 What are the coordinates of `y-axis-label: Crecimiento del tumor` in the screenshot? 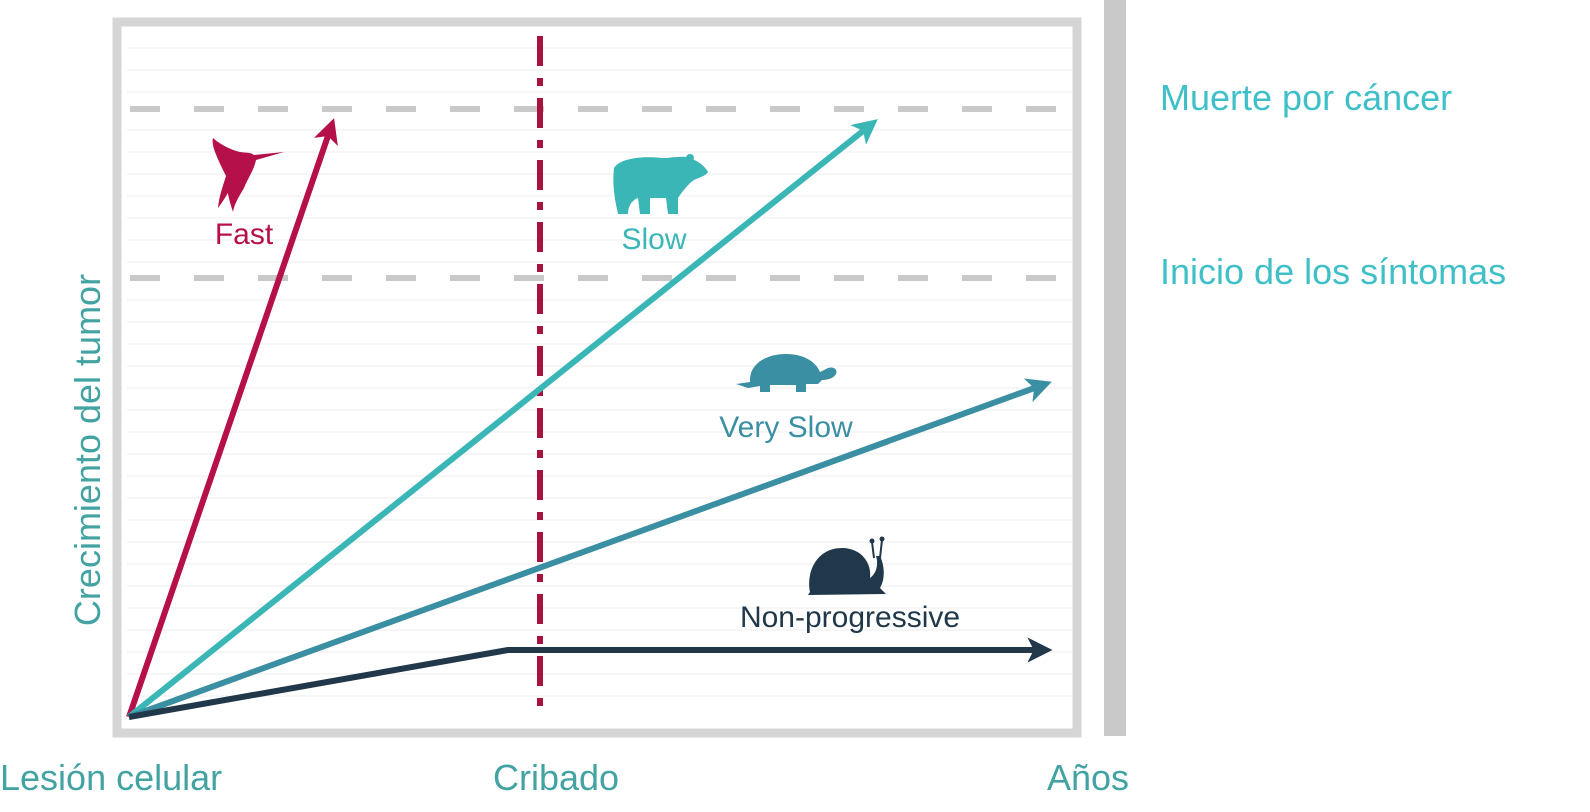 It's located at (87, 450).